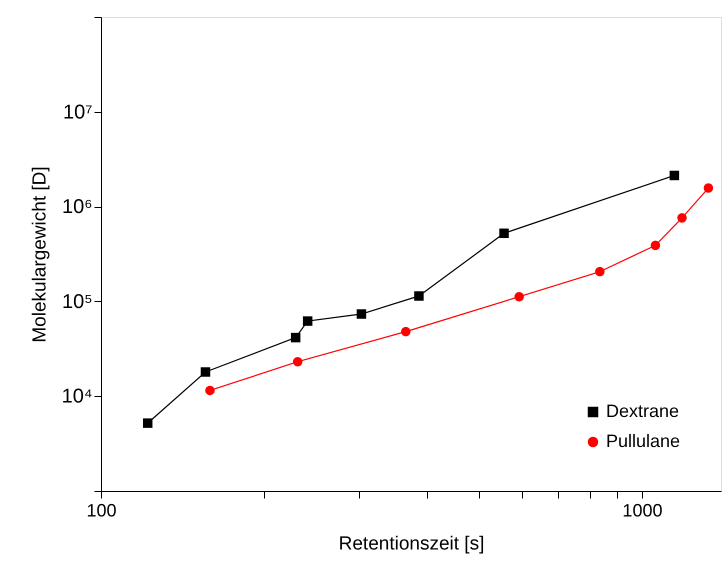 The height and width of the screenshot is (570, 722). Describe the element at coordinates (643, 441) in the screenshot. I see `legend-label: Pullulane` at that location.